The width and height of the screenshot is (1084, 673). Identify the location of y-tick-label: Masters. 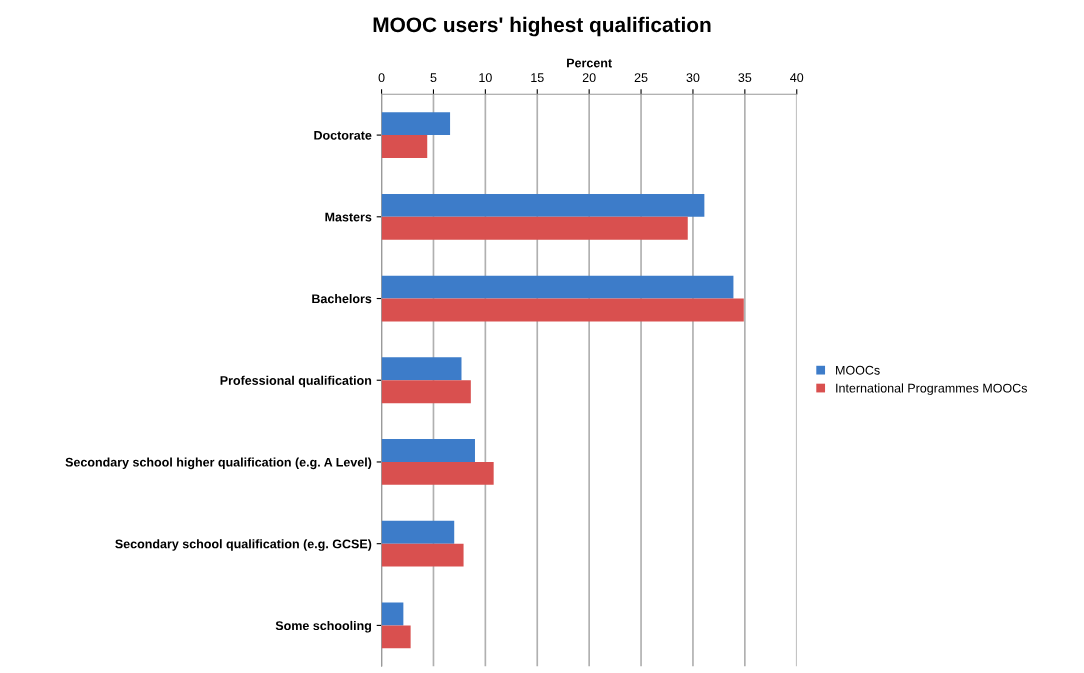
(348, 217).